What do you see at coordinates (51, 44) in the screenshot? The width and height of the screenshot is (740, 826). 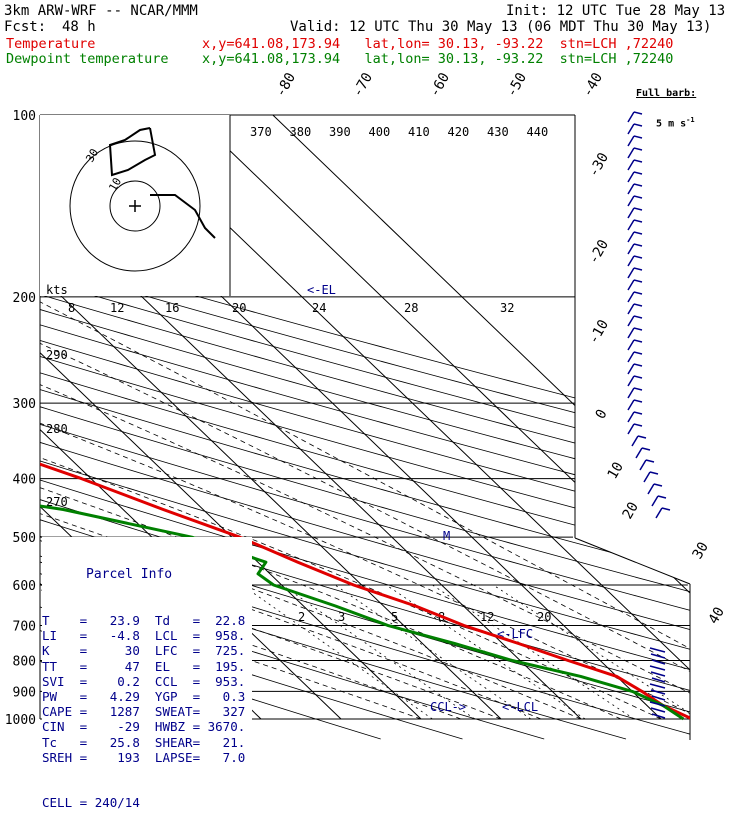 I see `temperature-legend: Temperature` at bounding box center [51, 44].